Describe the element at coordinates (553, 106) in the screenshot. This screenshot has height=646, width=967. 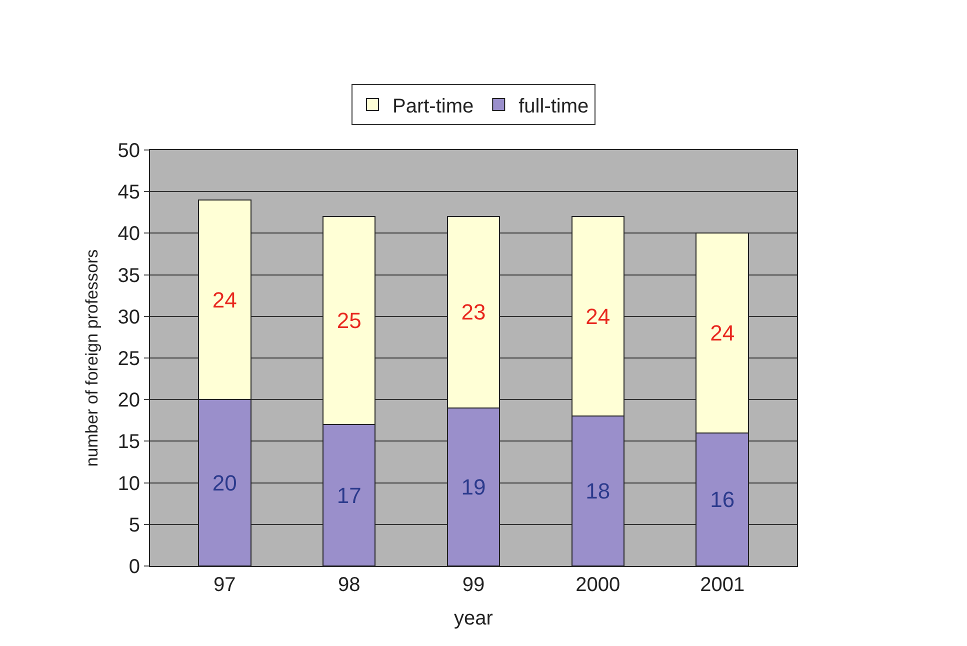
I see `legend-label: full-time` at that location.